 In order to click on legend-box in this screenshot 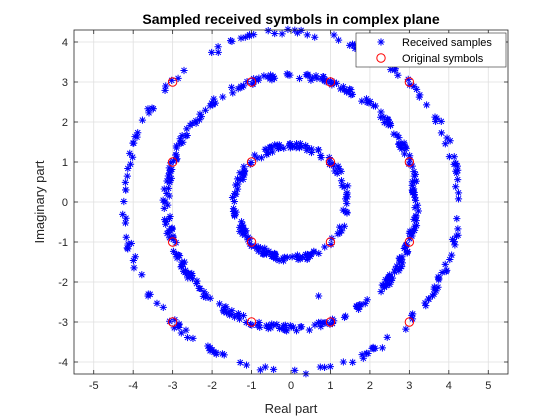, I will do `click(431, 50)`.